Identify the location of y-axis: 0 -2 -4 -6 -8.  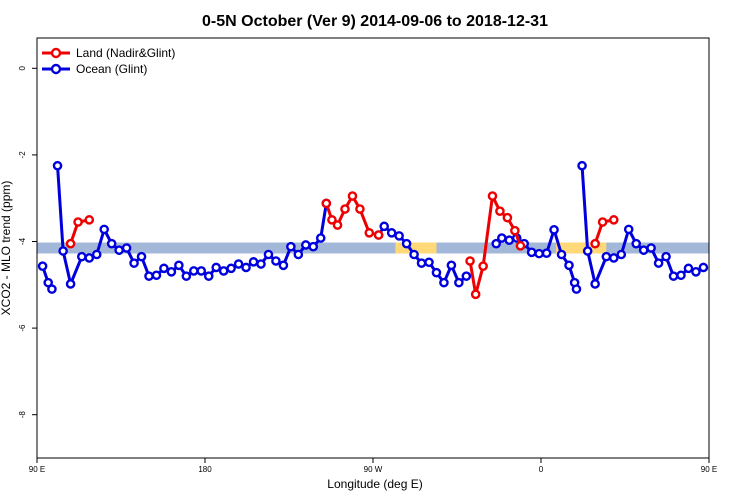
(27, 242).